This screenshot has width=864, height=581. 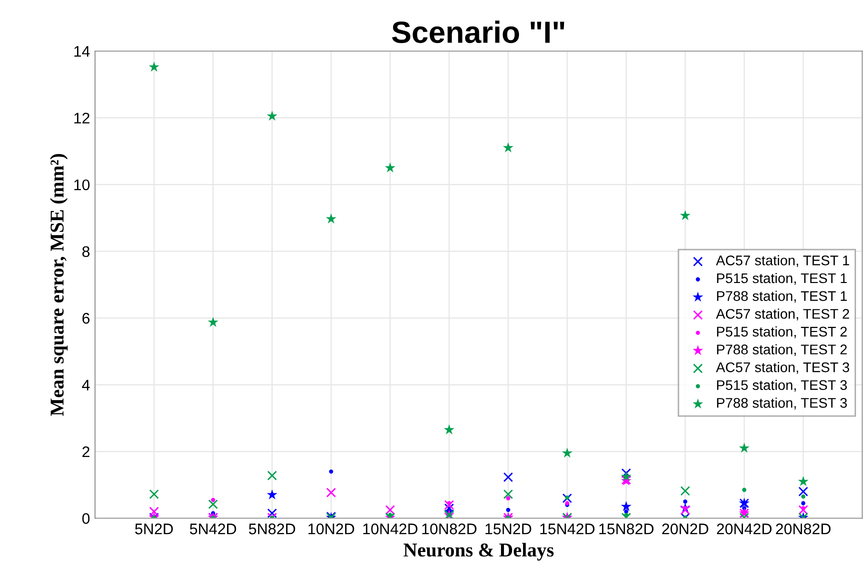 What do you see at coordinates (782, 350) in the screenshot?
I see `legend-label: P788 station, TEST 2` at bounding box center [782, 350].